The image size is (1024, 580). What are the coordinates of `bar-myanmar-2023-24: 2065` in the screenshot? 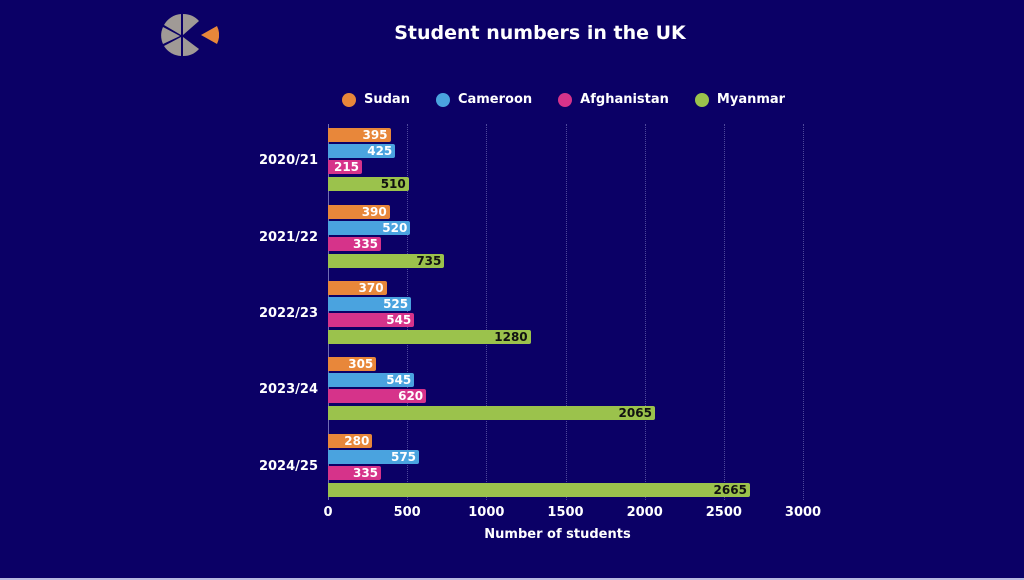 It's located at (491, 412).